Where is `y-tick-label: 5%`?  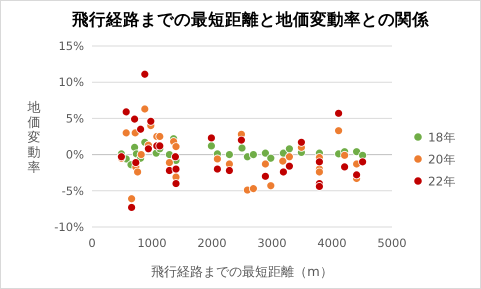
y-tick-label: 5% is located at coordinates (75, 118).